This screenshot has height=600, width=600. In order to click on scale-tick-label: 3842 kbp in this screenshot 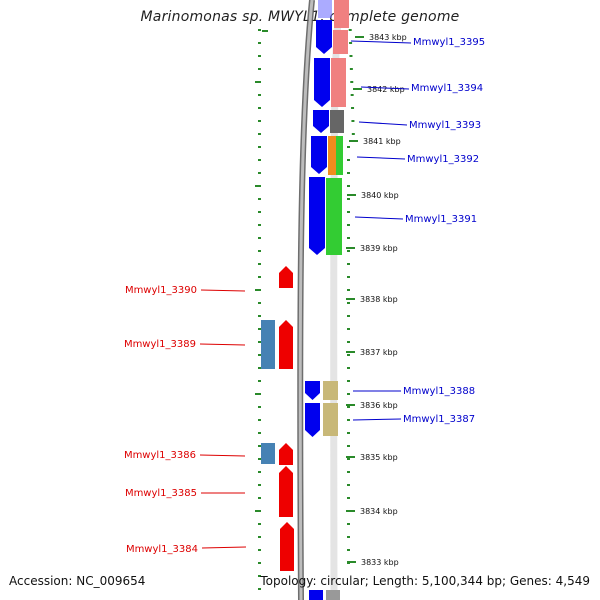, I will do `click(386, 89)`.